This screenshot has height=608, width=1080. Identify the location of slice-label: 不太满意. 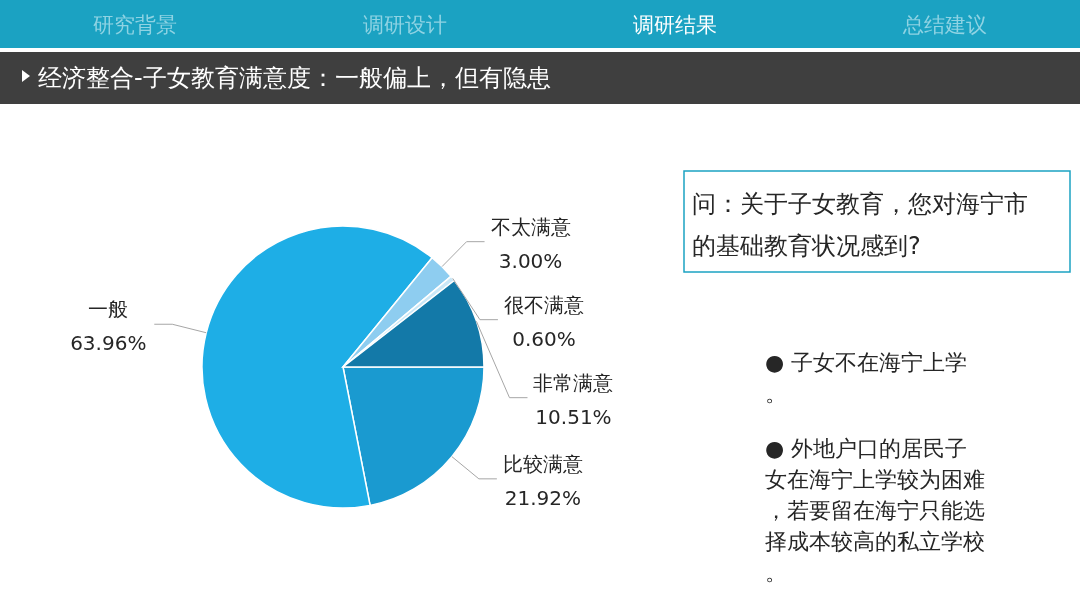
(530, 226).